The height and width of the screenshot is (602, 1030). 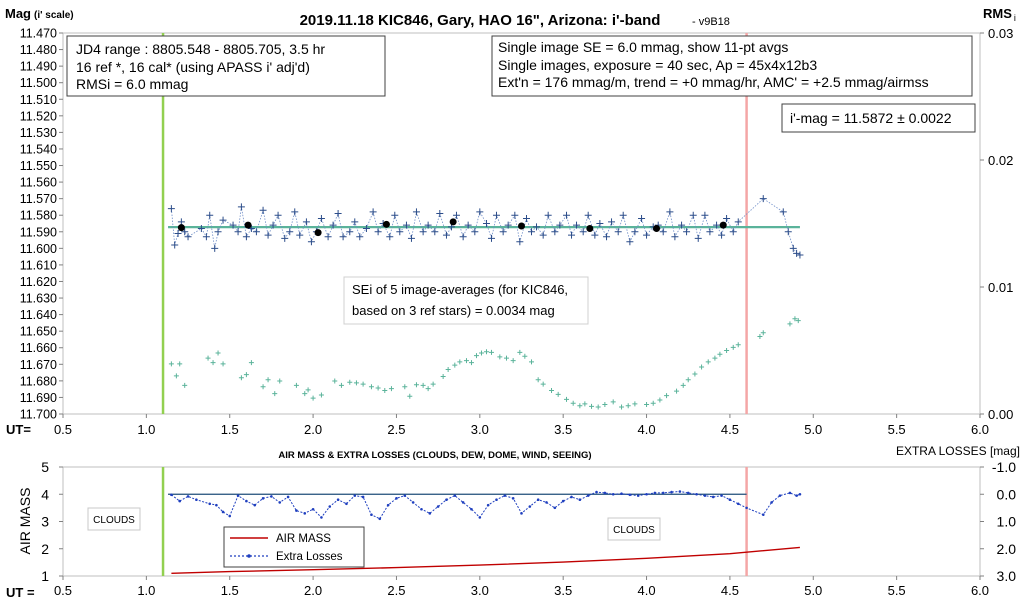 I want to click on airmass-y-tick-label: 1, so click(x=45, y=576).